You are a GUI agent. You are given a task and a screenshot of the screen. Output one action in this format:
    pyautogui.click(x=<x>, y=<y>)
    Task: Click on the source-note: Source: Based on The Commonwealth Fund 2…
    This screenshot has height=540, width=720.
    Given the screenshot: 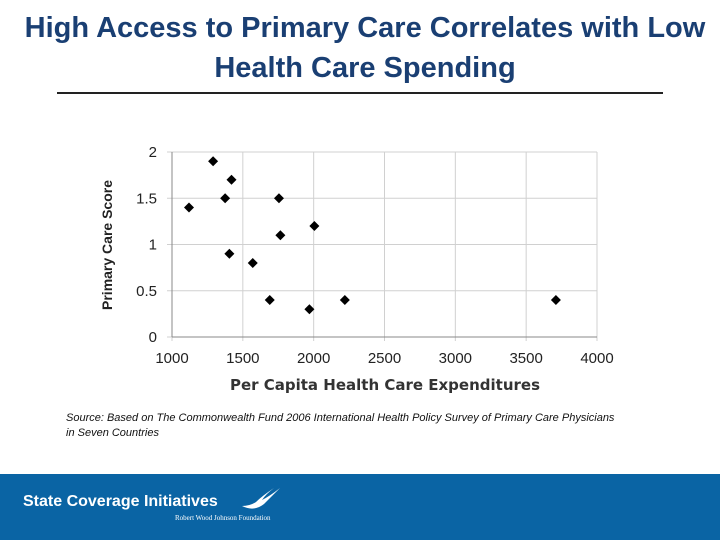 What is the action you would take?
    pyautogui.click(x=340, y=425)
    